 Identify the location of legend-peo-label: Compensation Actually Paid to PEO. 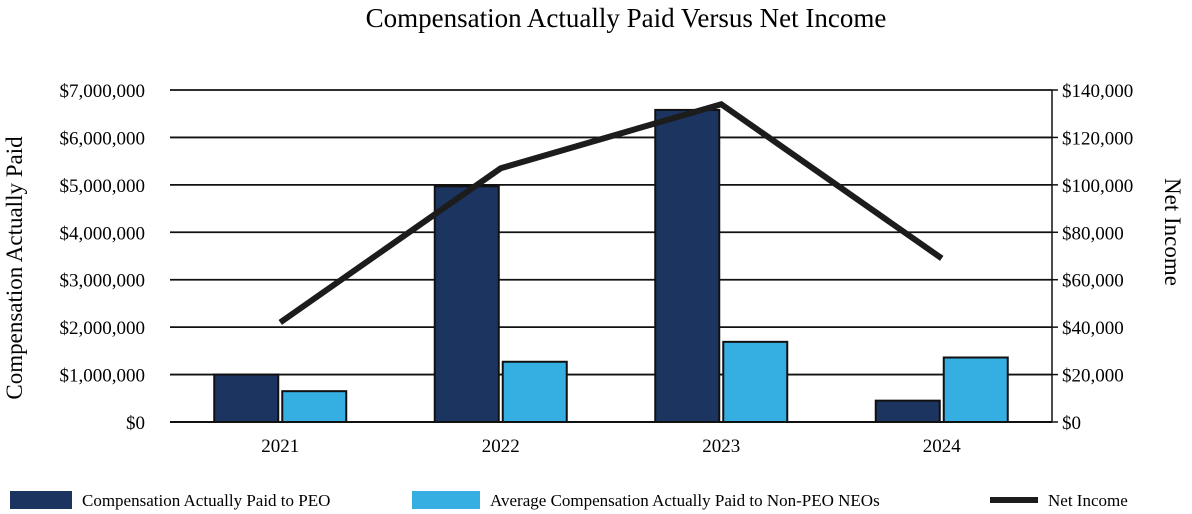
(206, 500).